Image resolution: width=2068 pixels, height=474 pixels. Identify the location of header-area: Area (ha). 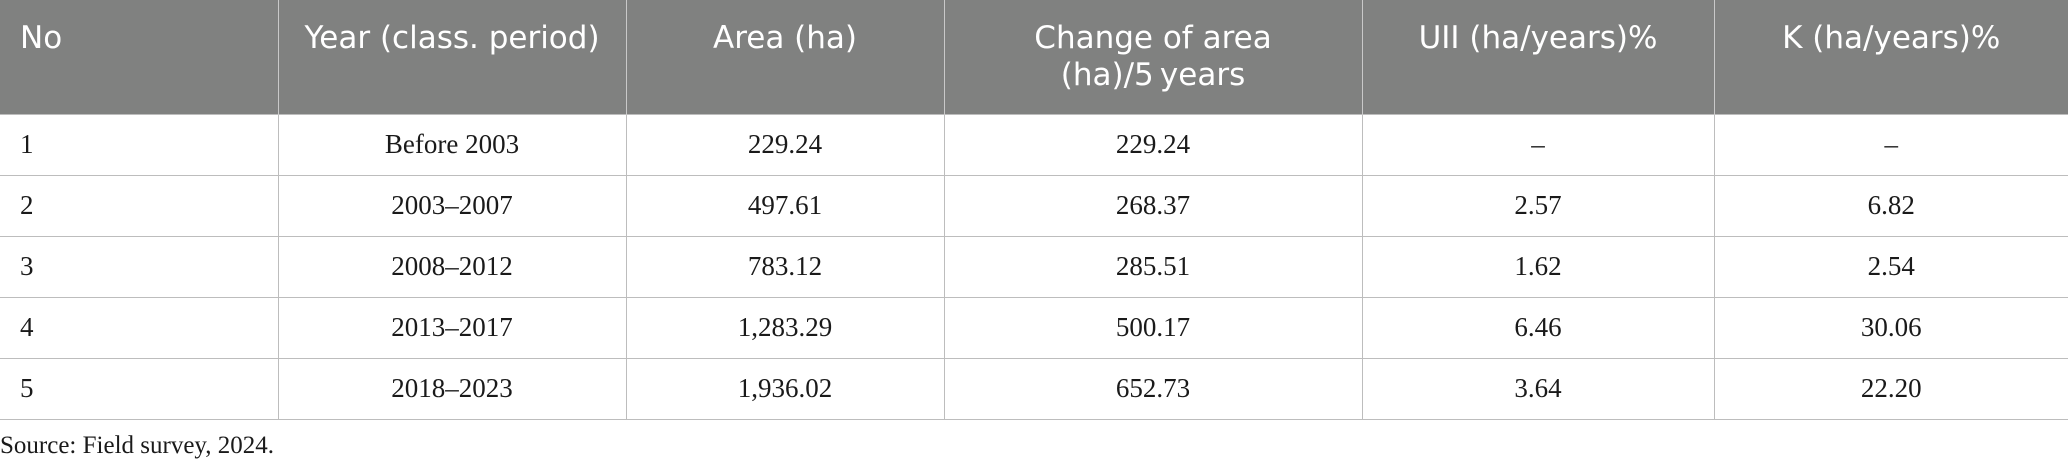
(784, 57).